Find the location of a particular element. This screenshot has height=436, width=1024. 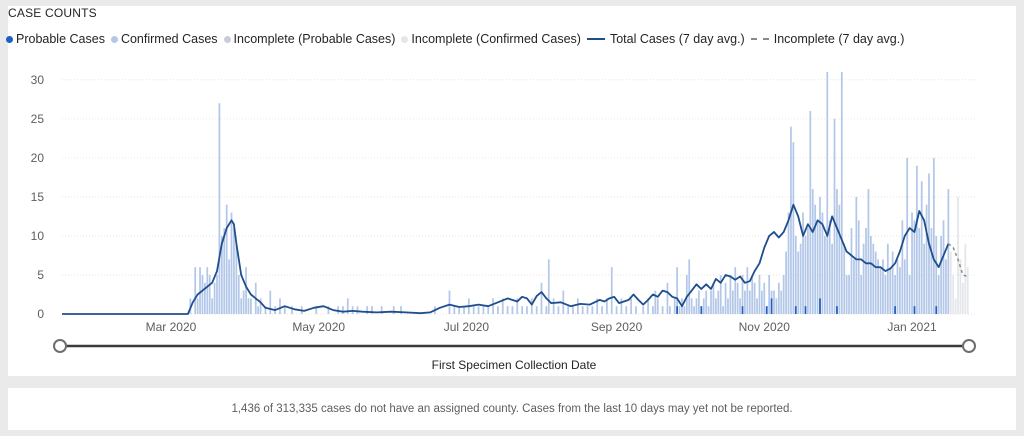

legend-item-incomplete-avg: Incomplete (7 day avg.) is located at coordinates (827, 39).